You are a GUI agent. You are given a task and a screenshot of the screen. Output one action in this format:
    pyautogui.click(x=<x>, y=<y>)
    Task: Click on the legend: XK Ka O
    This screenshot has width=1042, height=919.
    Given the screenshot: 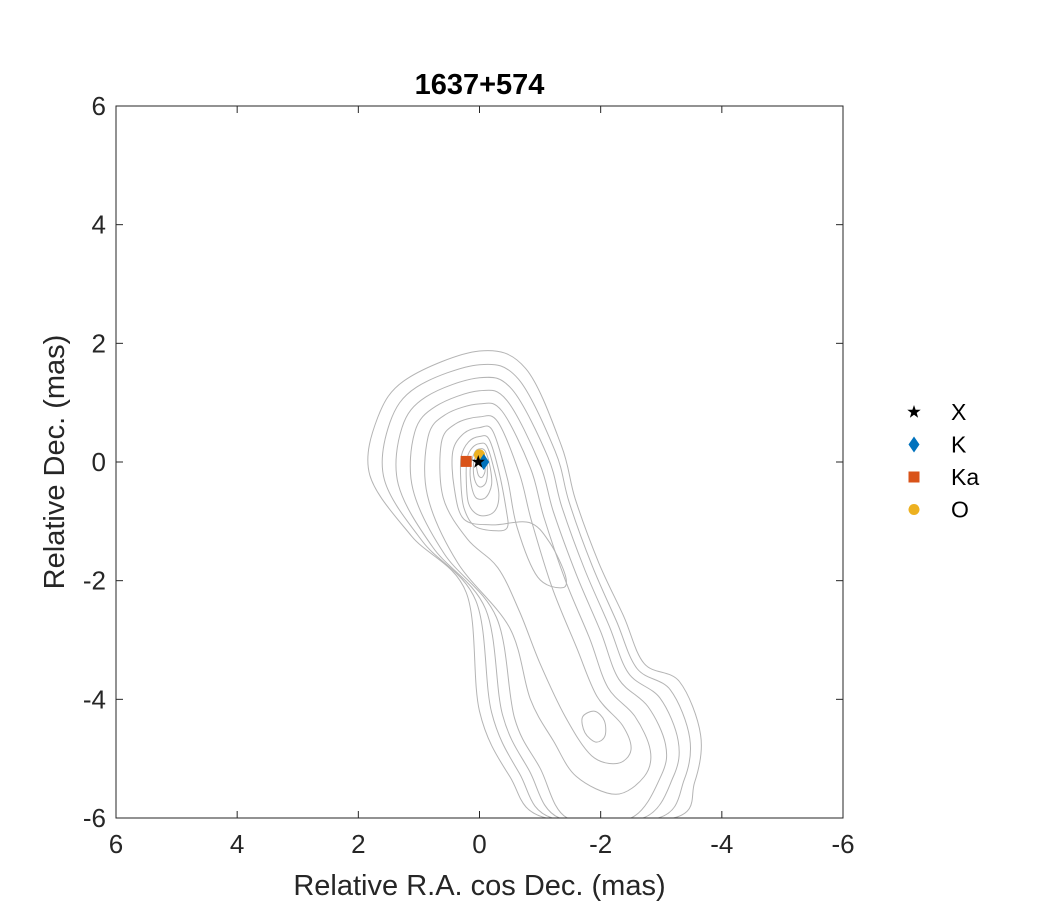 What is the action you would take?
    pyautogui.click(x=943, y=461)
    